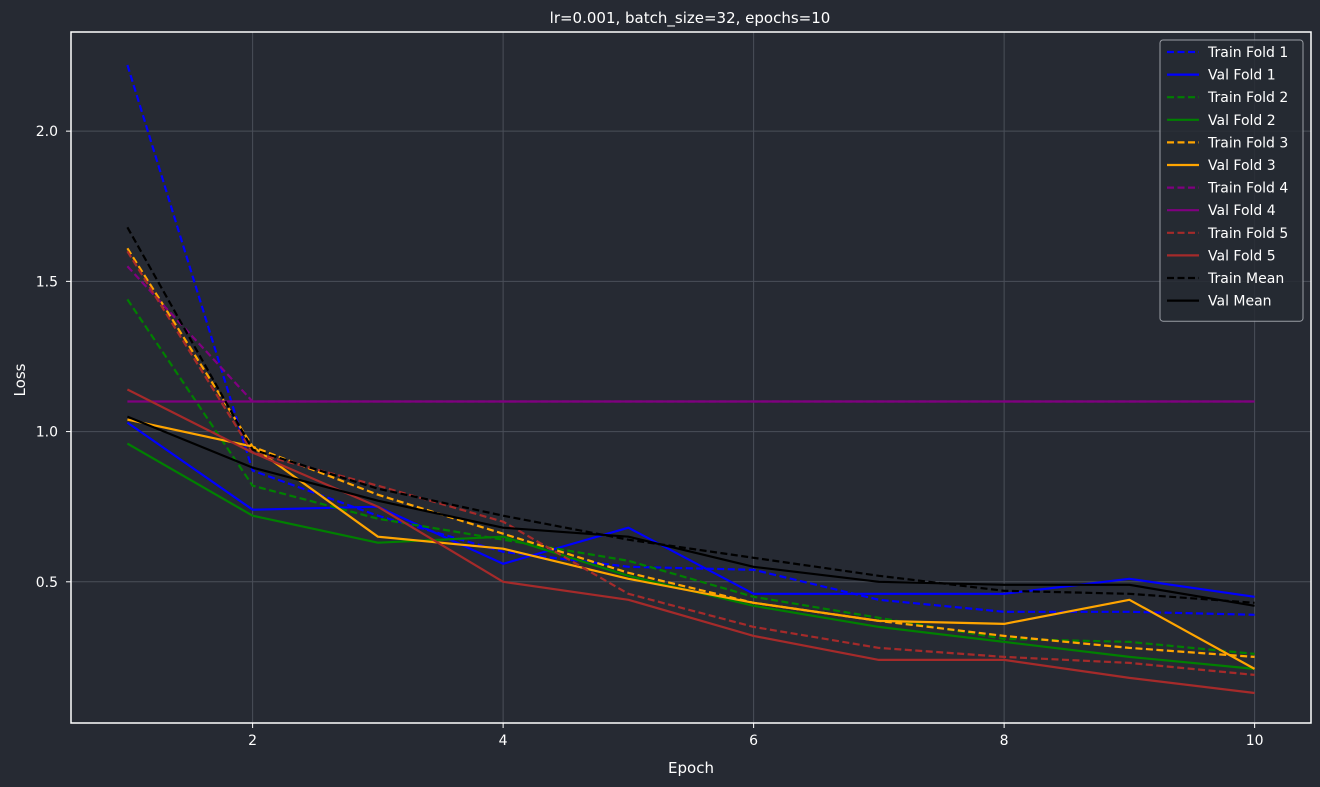 This screenshot has height=787, width=1320. What do you see at coordinates (252, 741) in the screenshot?
I see `x-tick-label: 2` at bounding box center [252, 741].